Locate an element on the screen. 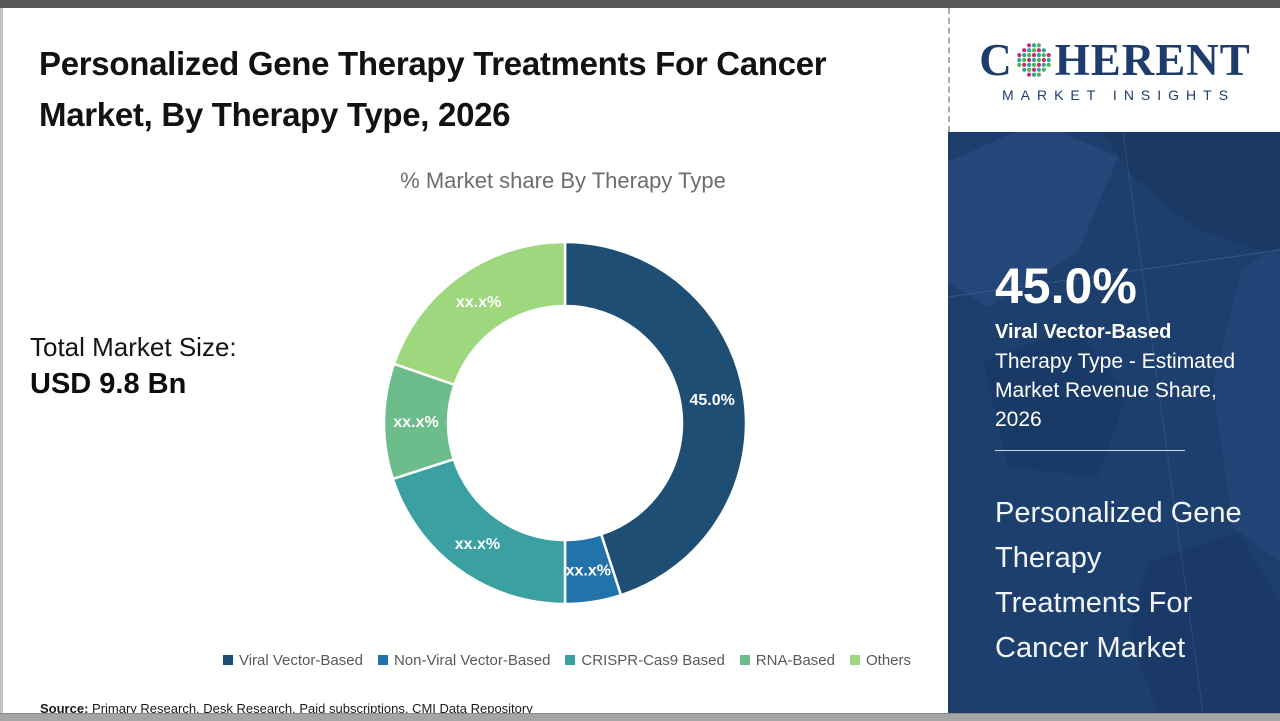 The height and width of the screenshot is (721, 1280). logo-subtitle: MARKET INSIGHTS is located at coordinates (1118, 94).